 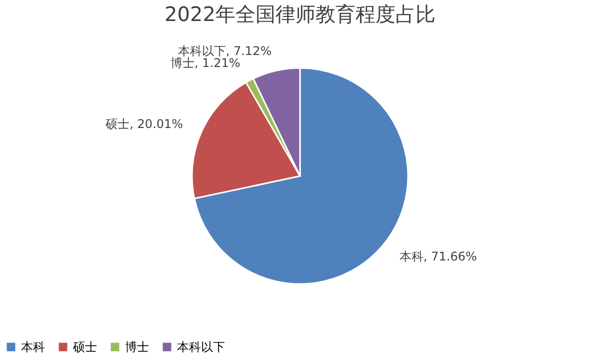 I want to click on data-label: 本科, 71.66%, so click(x=438, y=257).